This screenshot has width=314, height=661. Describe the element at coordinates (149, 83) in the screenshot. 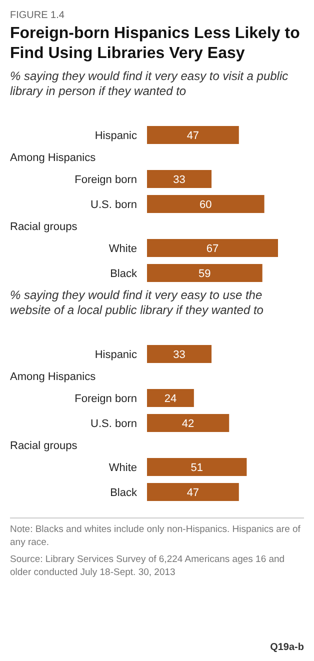

I see `chart-subtitle: % saying they would find it very easy to visit a public library in person if they wanted to` at that location.